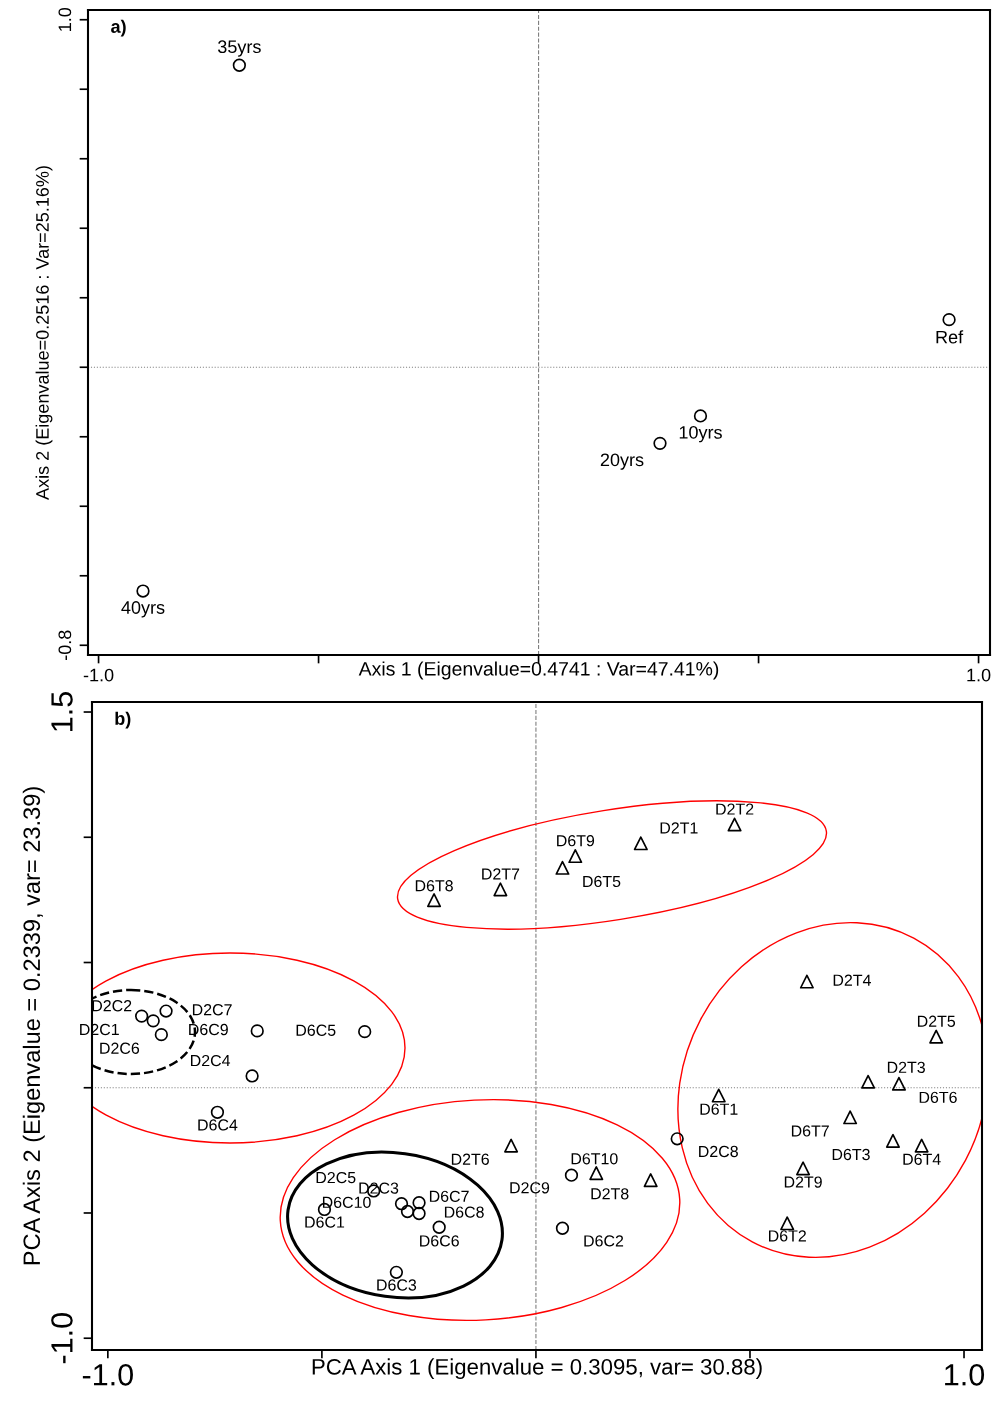 Image resolution: width=995 pixels, height=1404 pixels. I want to click on annotation: D6T5, so click(602, 881).